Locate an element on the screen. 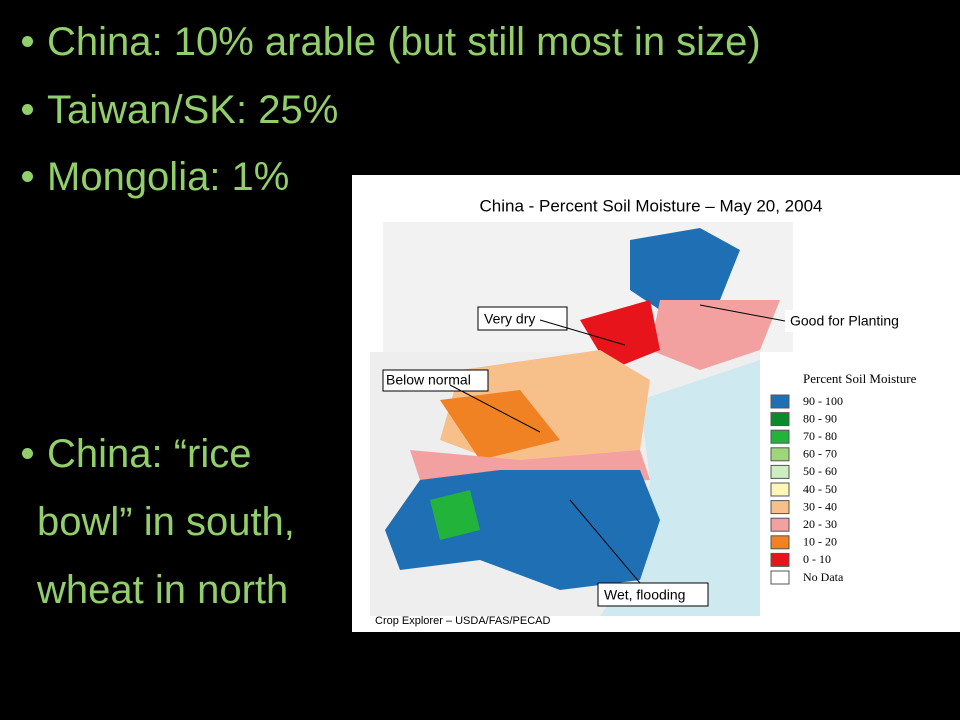 The height and width of the screenshot is (720, 960). bullet-text: wheat in north is located at coordinates (163, 590).